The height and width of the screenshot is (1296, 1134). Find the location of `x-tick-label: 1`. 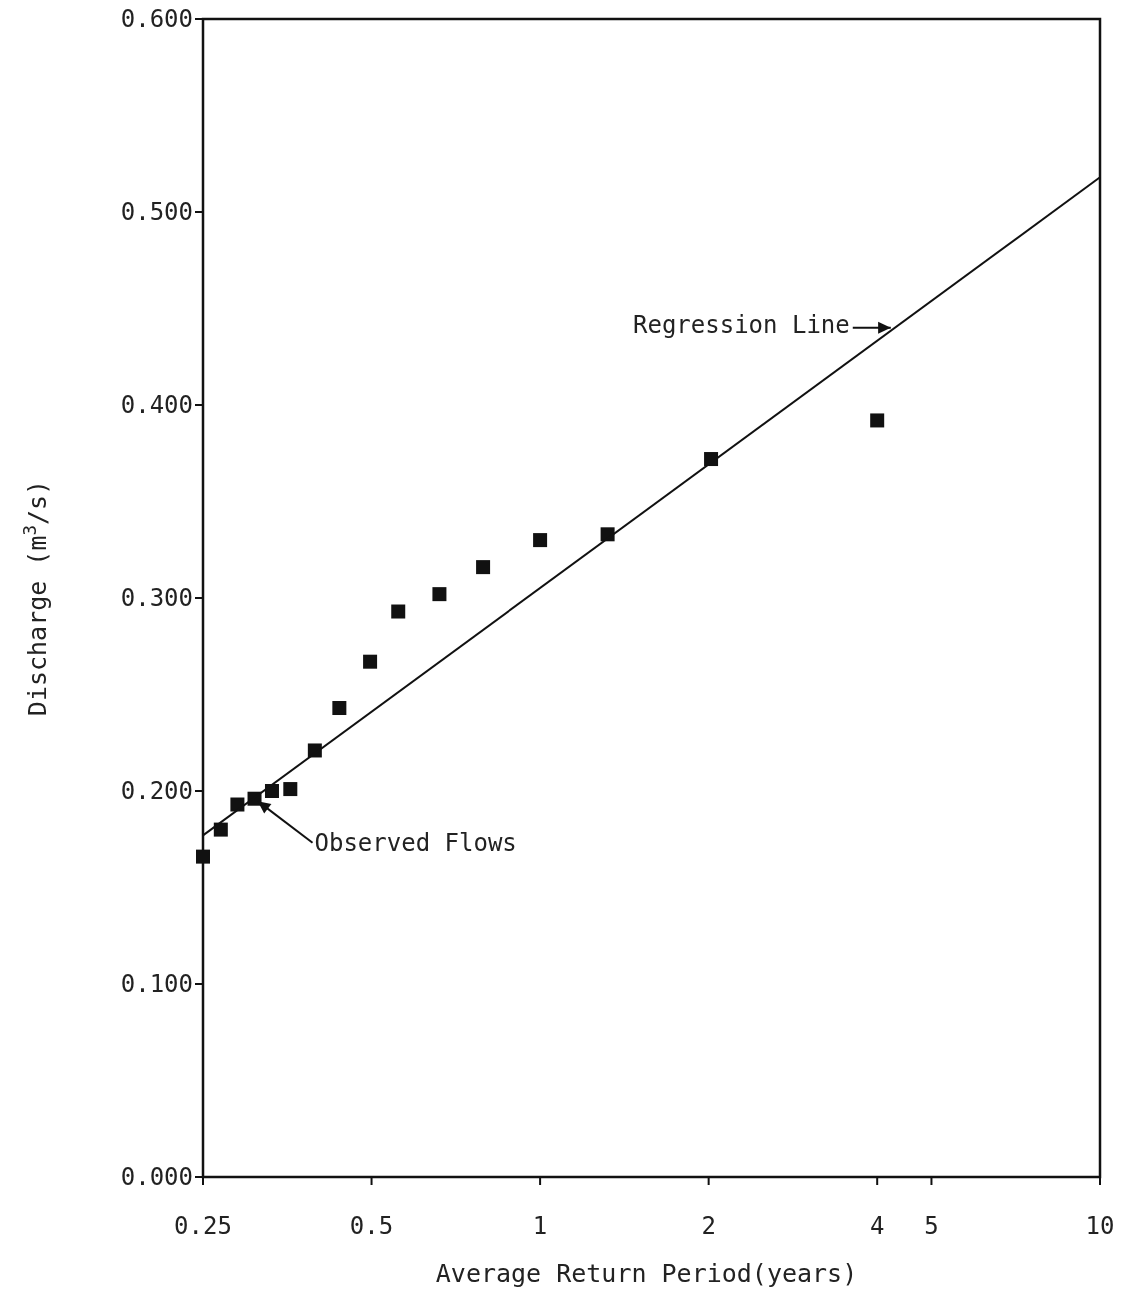

x-tick-label: 1 is located at coordinates (540, 1226).